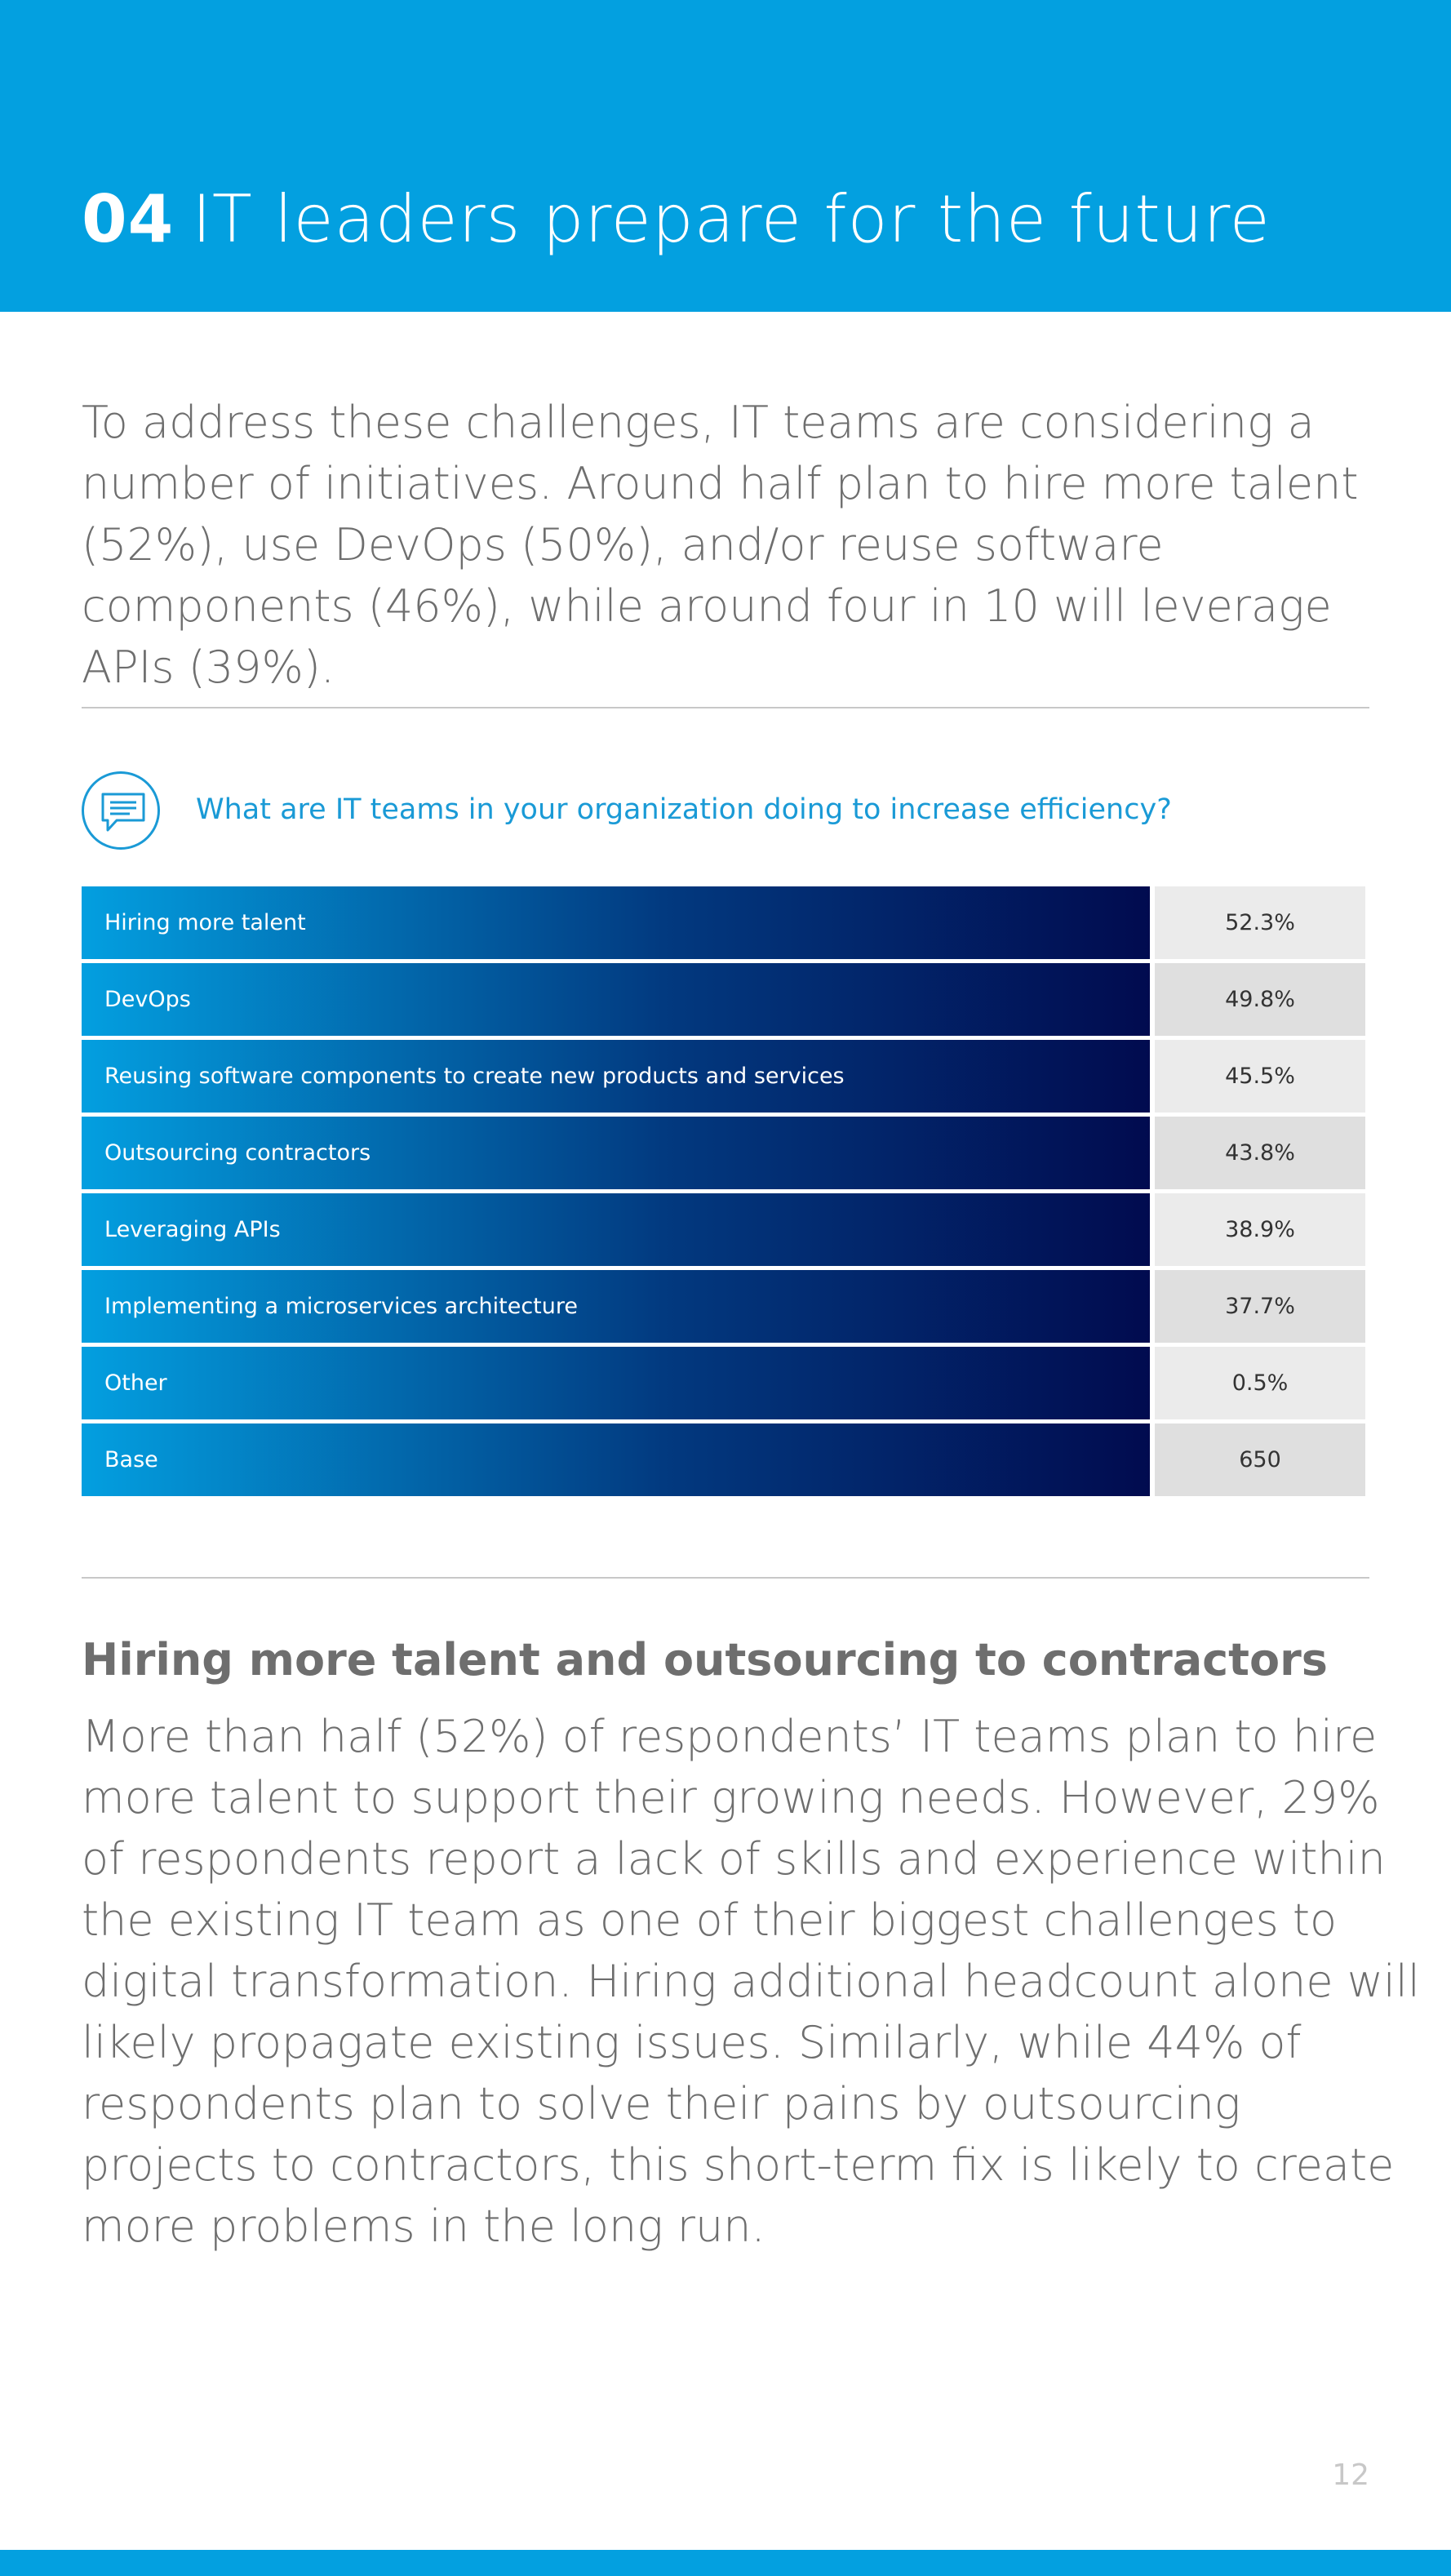  I want to click on section-number: 04, so click(128, 219).